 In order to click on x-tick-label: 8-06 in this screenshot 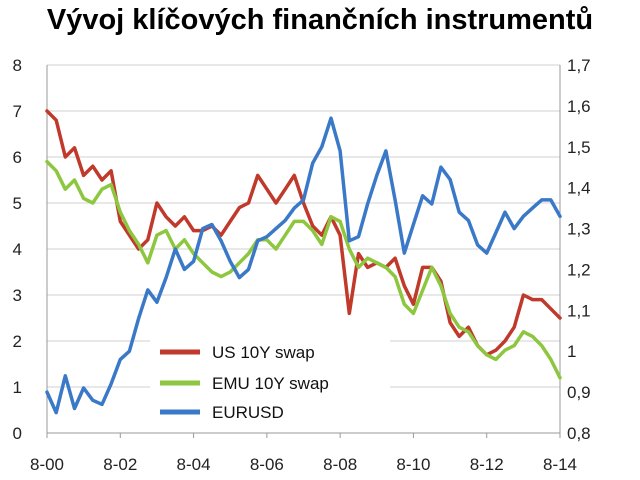, I will do `click(267, 464)`.